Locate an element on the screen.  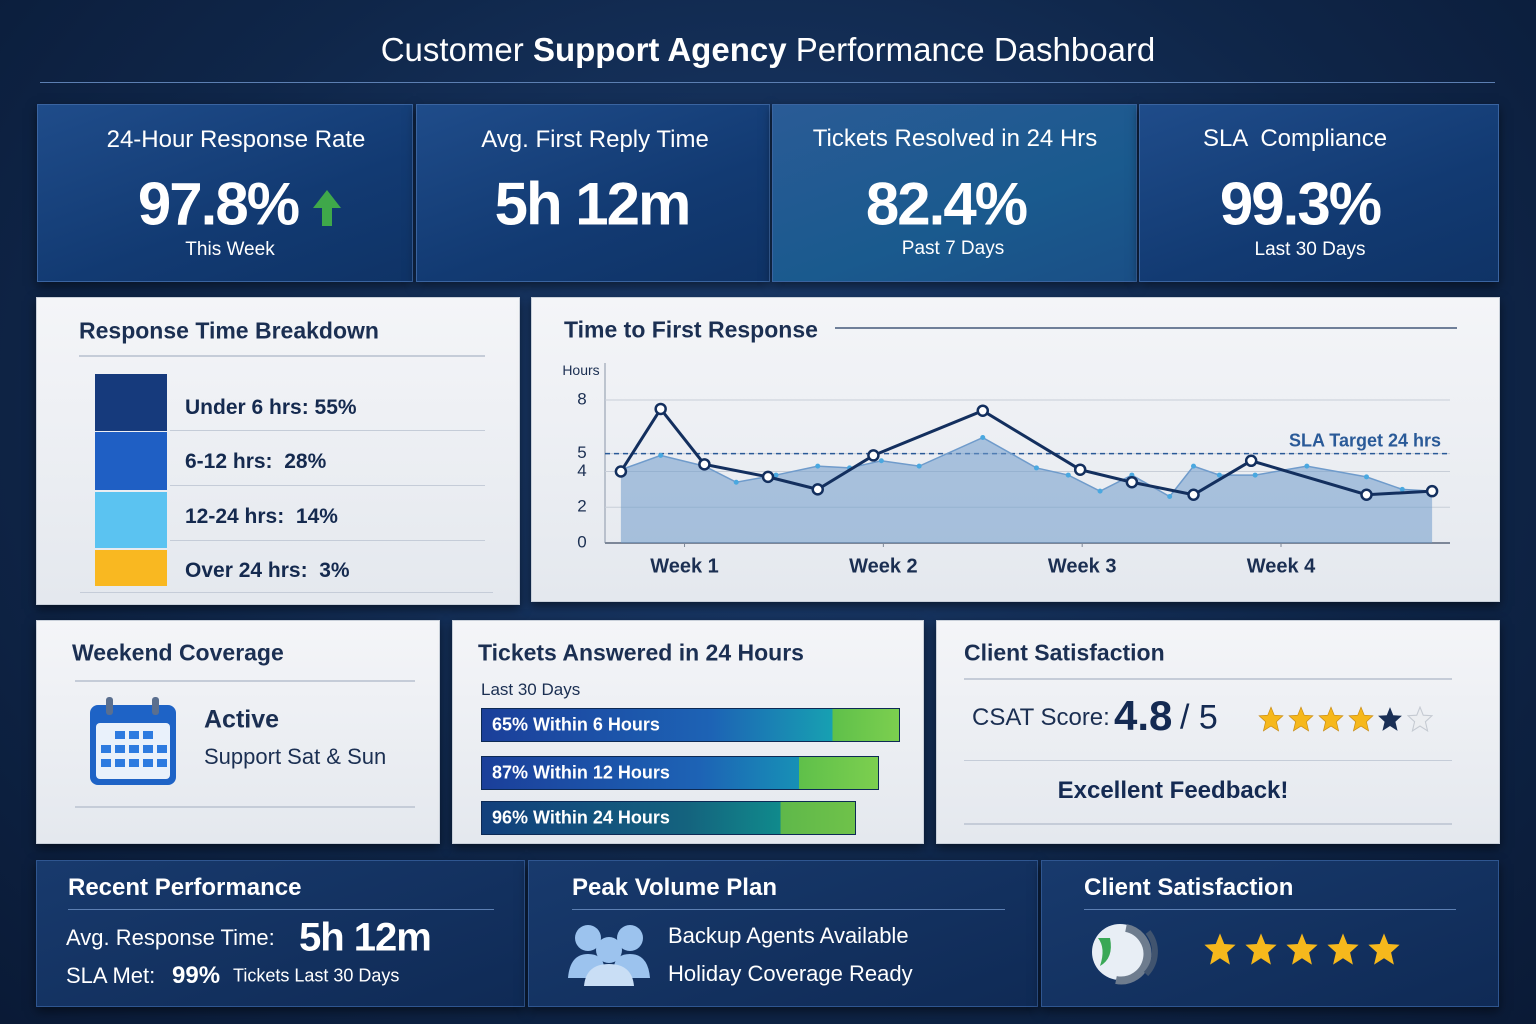
panel-title: Response Time Breakdown is located at coordinates (229, 330).